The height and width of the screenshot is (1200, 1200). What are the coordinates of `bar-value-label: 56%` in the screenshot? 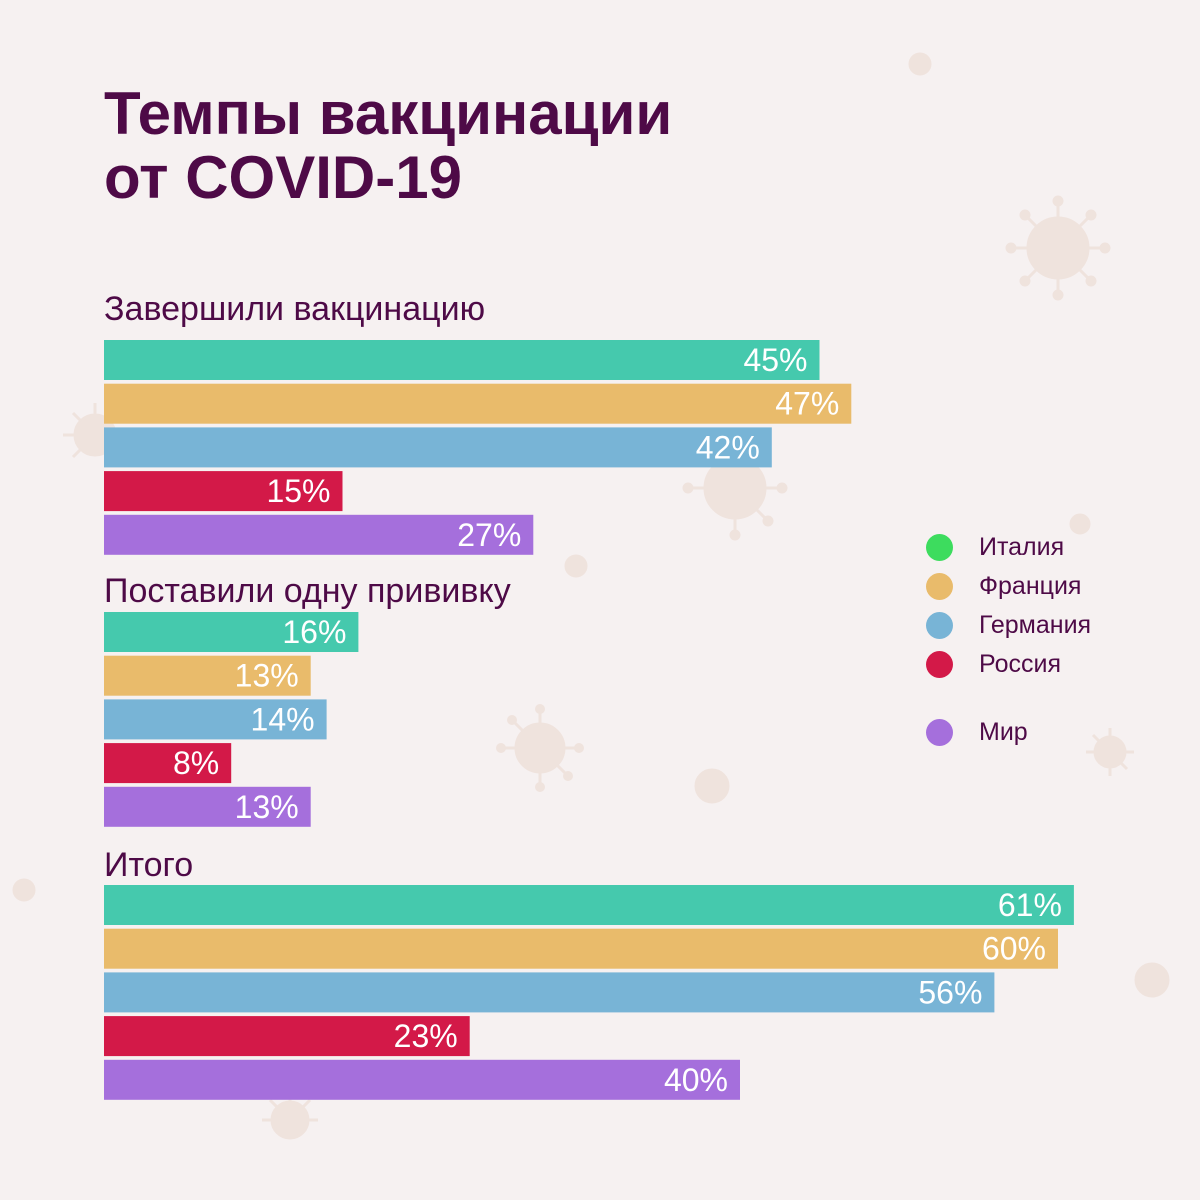 It's located at (950, 992).